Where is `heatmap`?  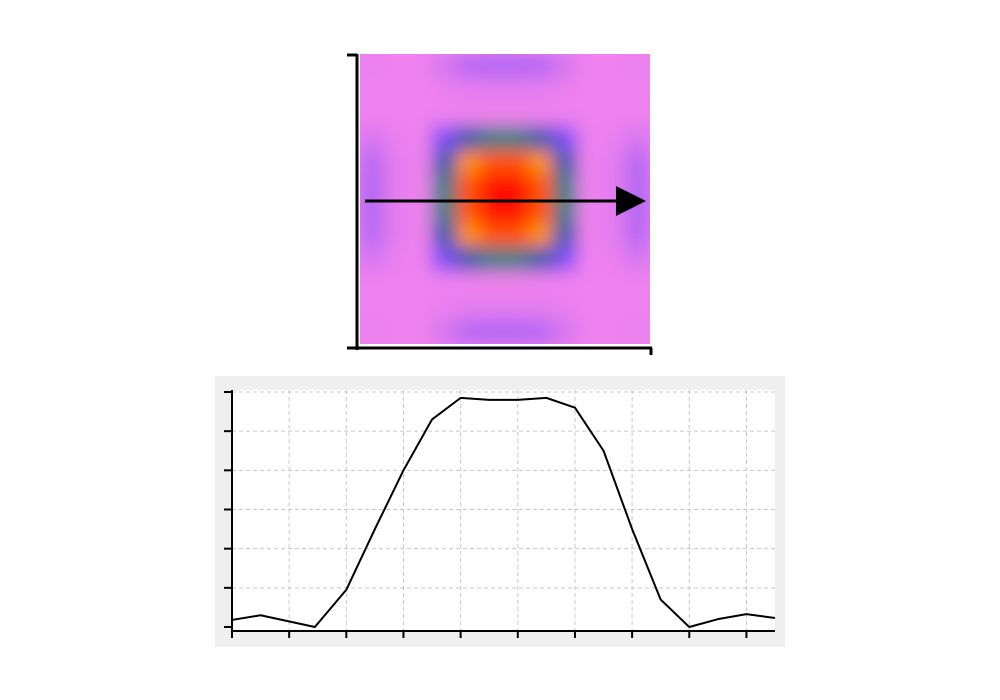
heatmap is located at coordinates (505, 199).